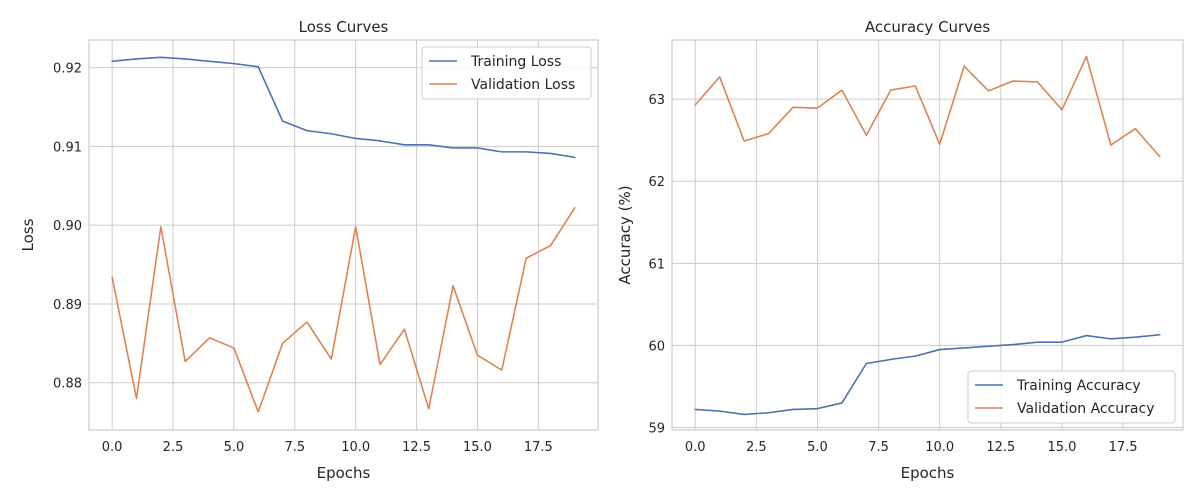 The height and width of the screenshot is (500, 1200). I want to click on accuracy-legend: Training Accuracy Validation Accuracy, so click(1071, 397).